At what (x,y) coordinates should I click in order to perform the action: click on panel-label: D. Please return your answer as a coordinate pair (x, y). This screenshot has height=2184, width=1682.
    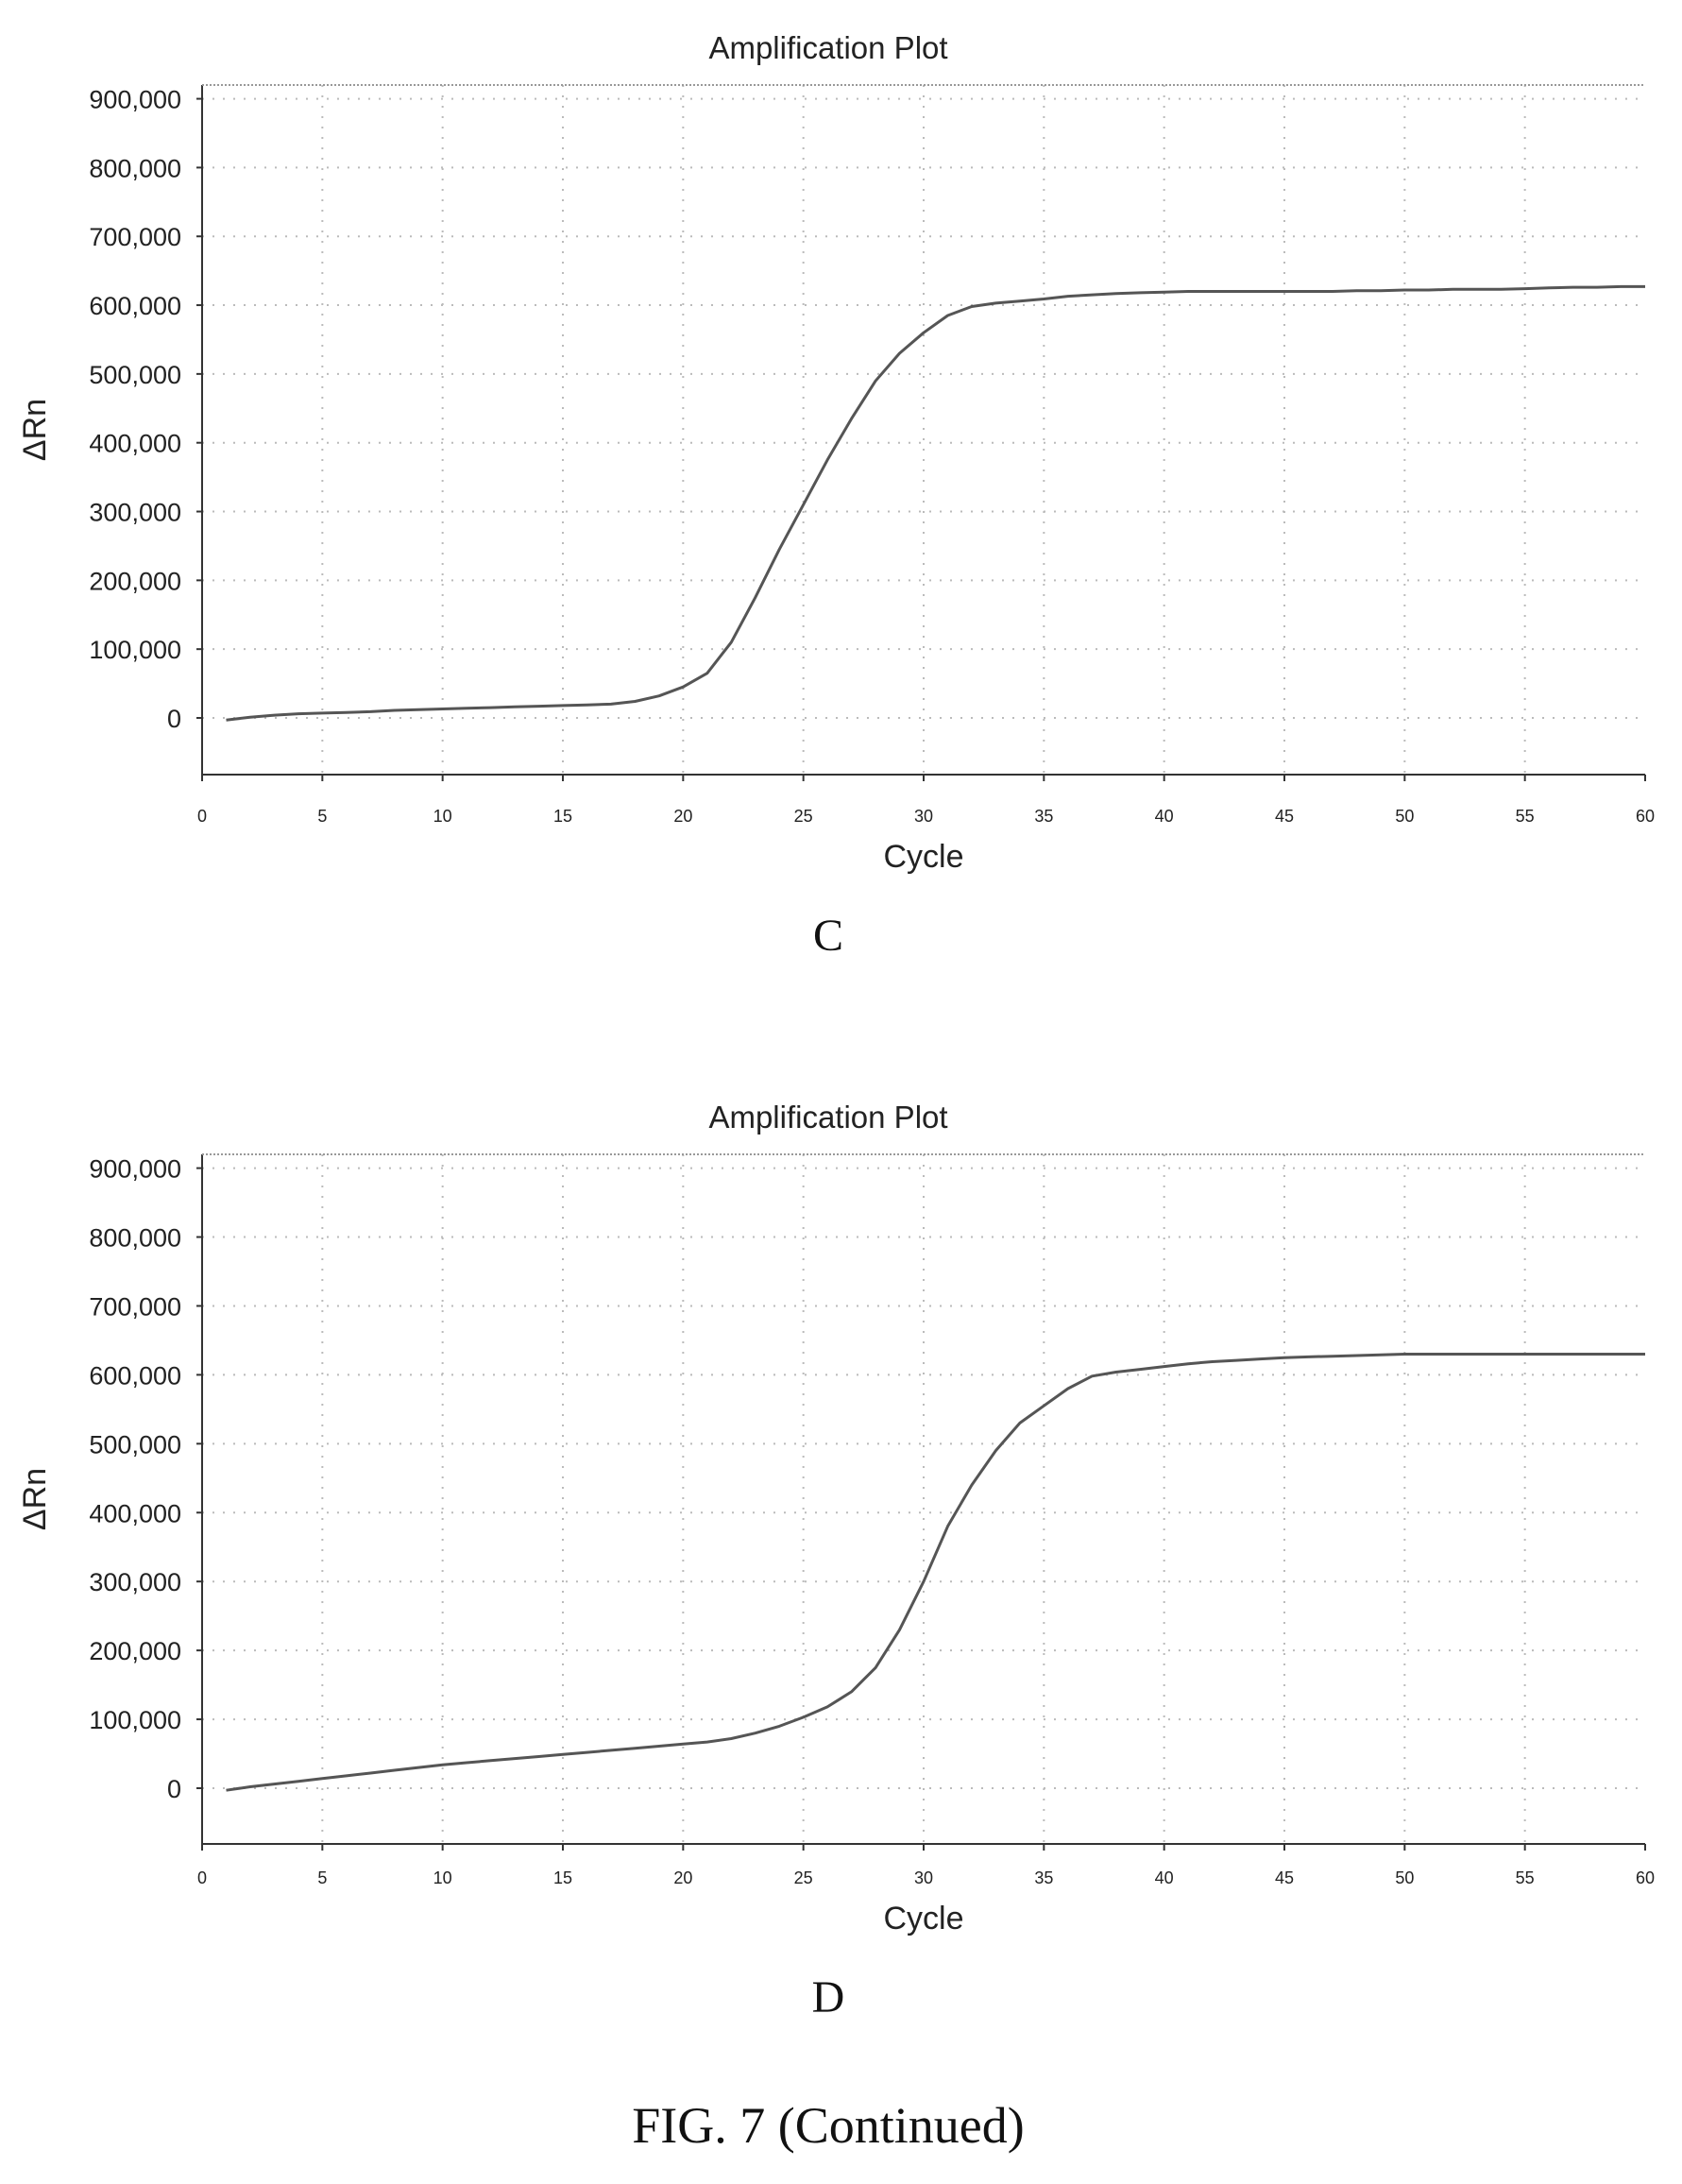
    Looking at the image, I should click on (829, 1997).